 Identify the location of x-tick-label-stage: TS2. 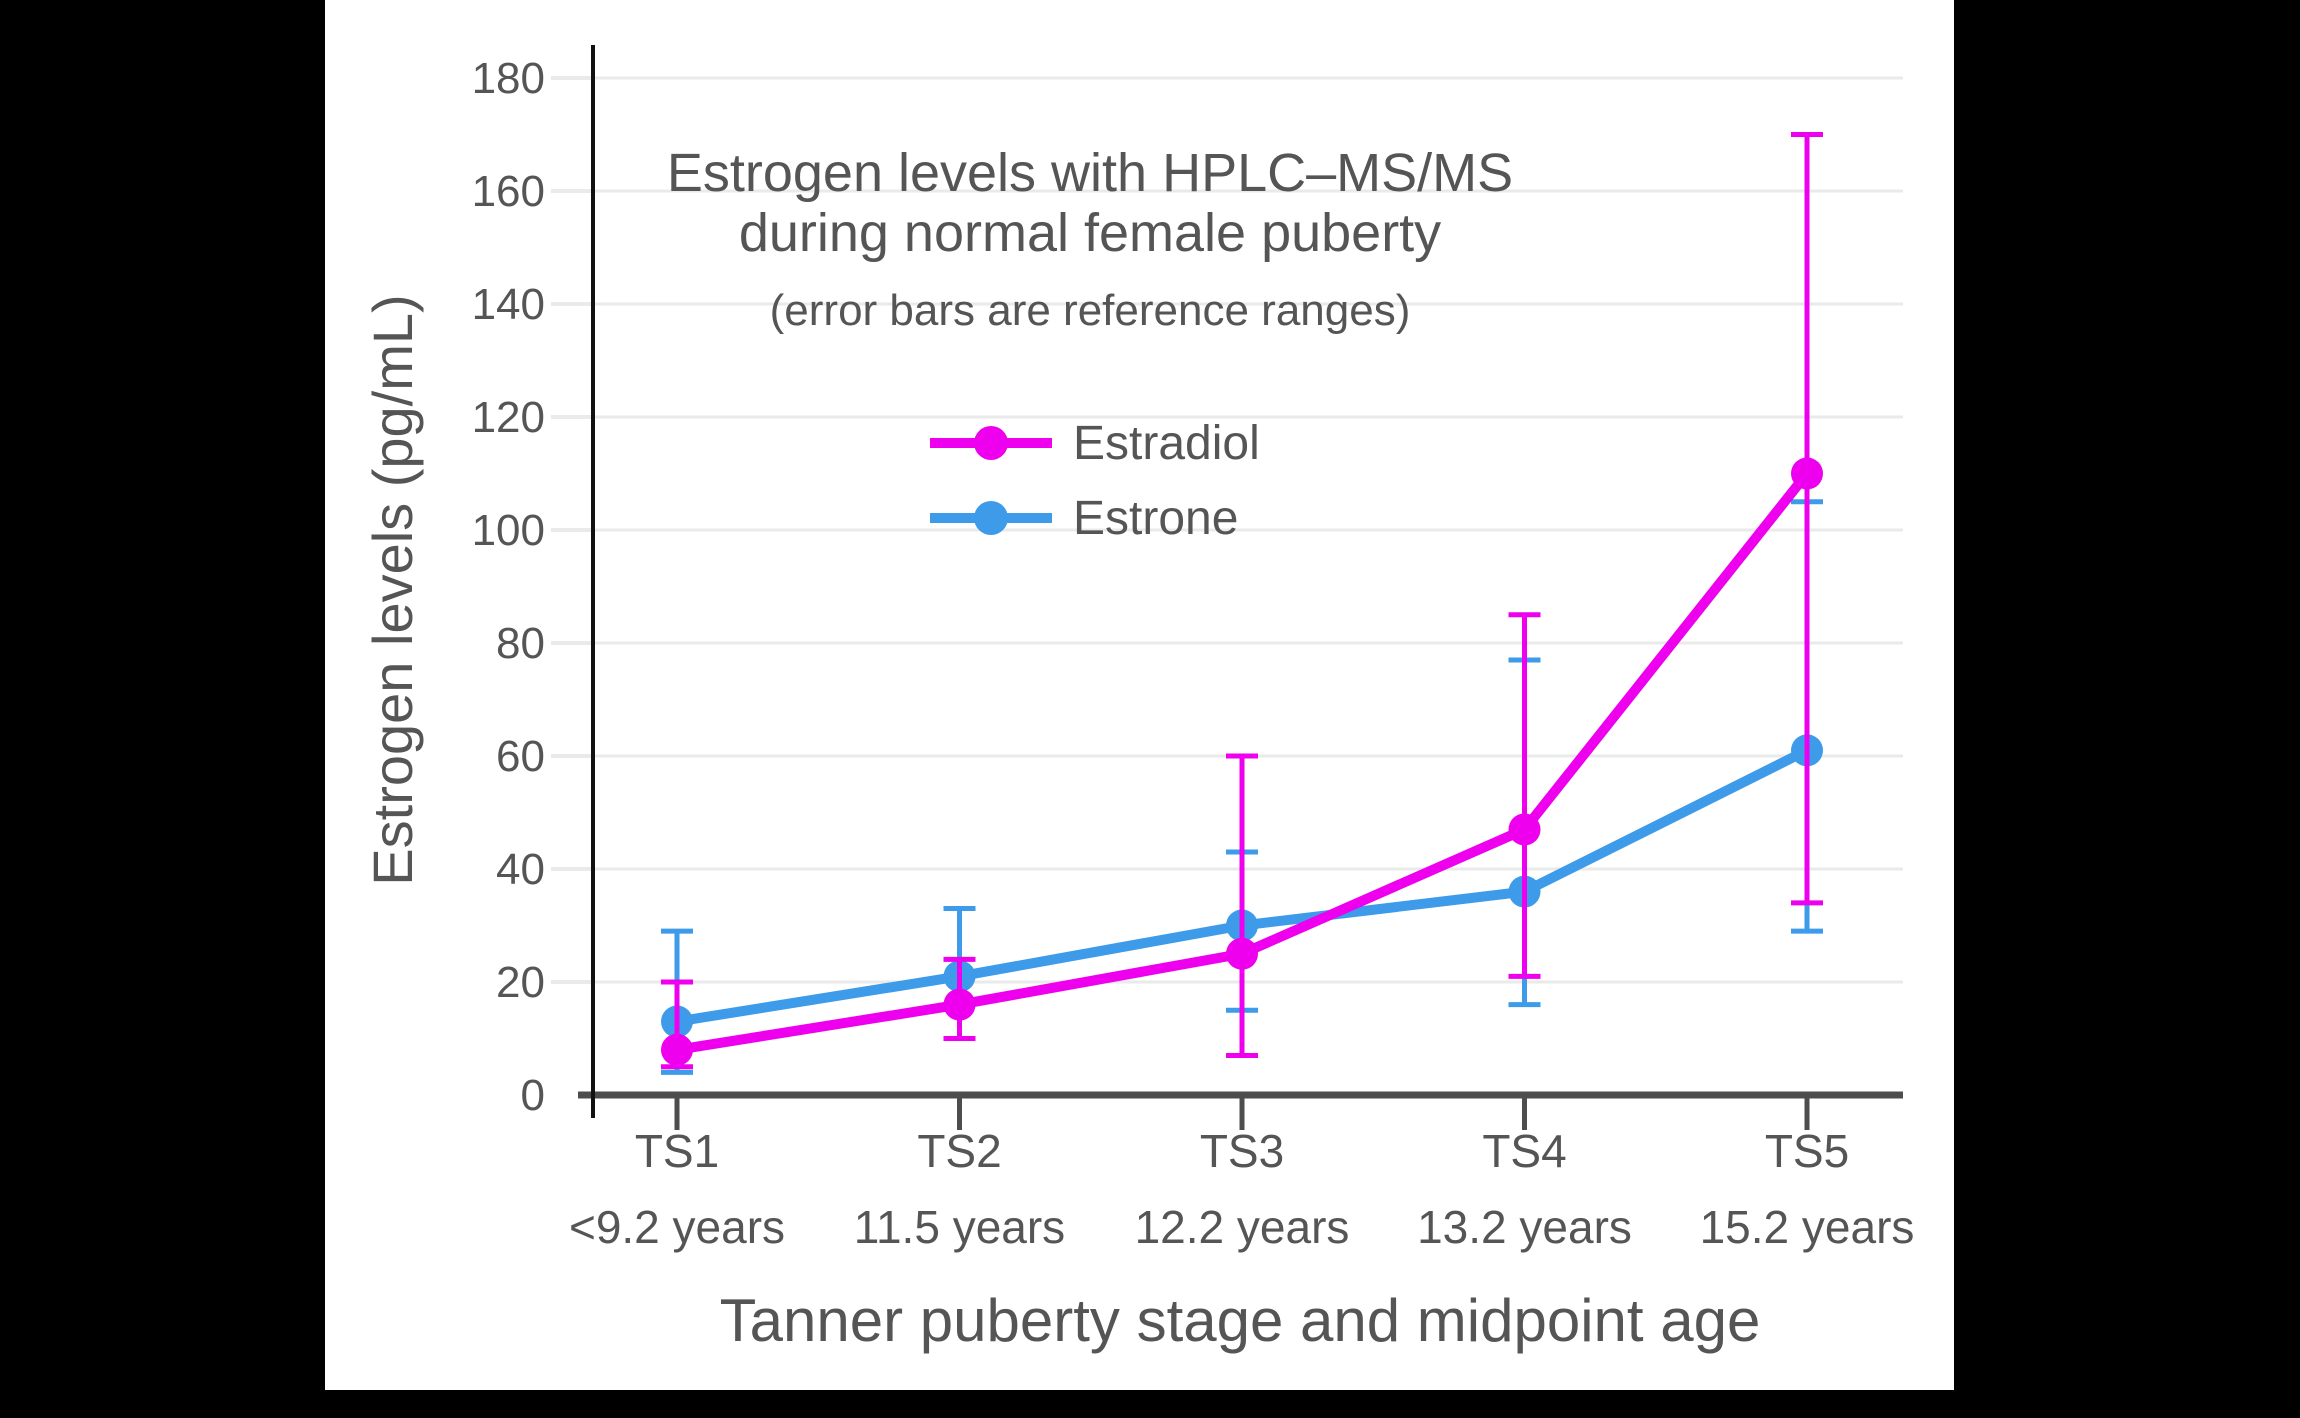
(959, 1151).